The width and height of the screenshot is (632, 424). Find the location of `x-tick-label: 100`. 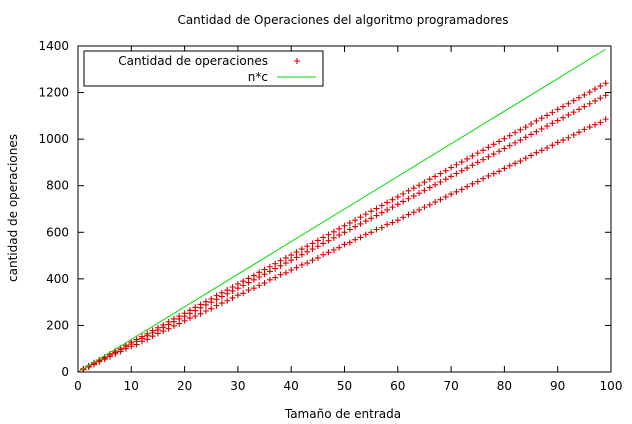

x-tick-label: 100 is located at coordinates (611, 386).